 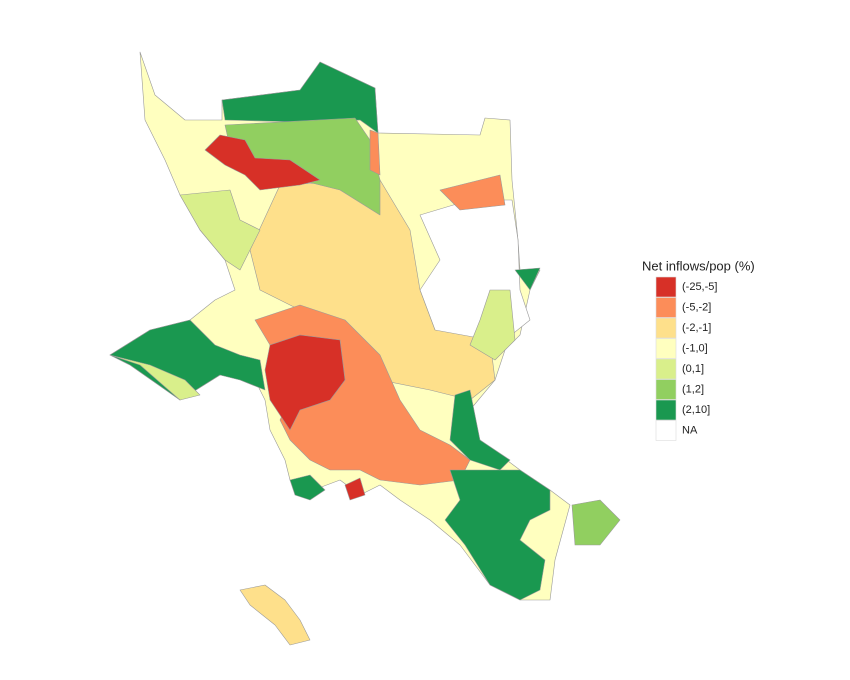 I want to click on legend-label: (-2,-1], so click(x=696, y=328).